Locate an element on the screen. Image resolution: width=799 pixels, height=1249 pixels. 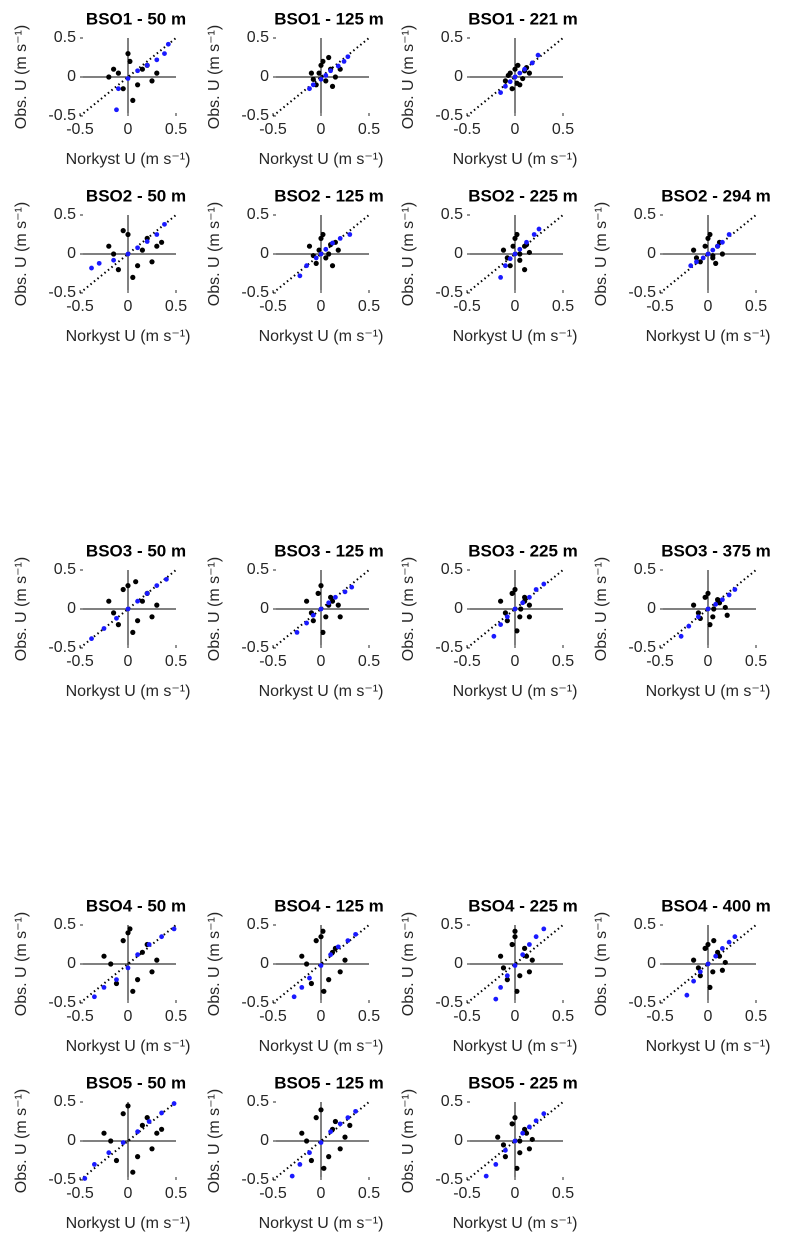
x-axis-label: Norkyst U (m s⁻¹) is located at coordinates (515, 691).